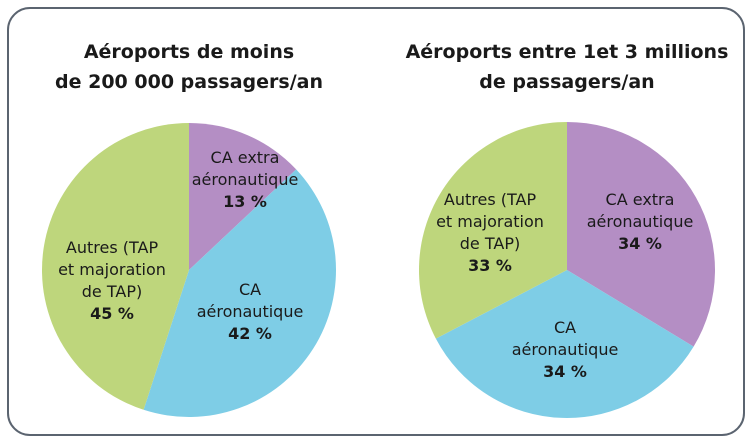 This screenshot has height=443, width=752. Describe the element at coordinates (490, 265) in the screenshot. I see `slice-value: 33 %` at that location.